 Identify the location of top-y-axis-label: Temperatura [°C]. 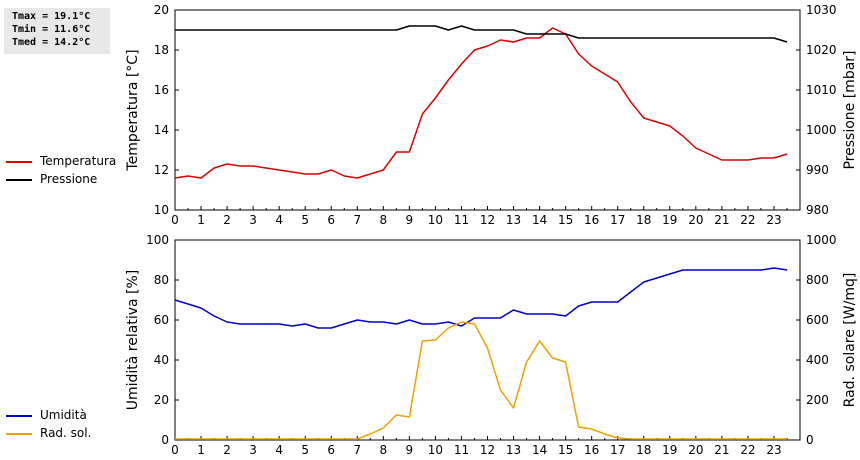
(133, 110).